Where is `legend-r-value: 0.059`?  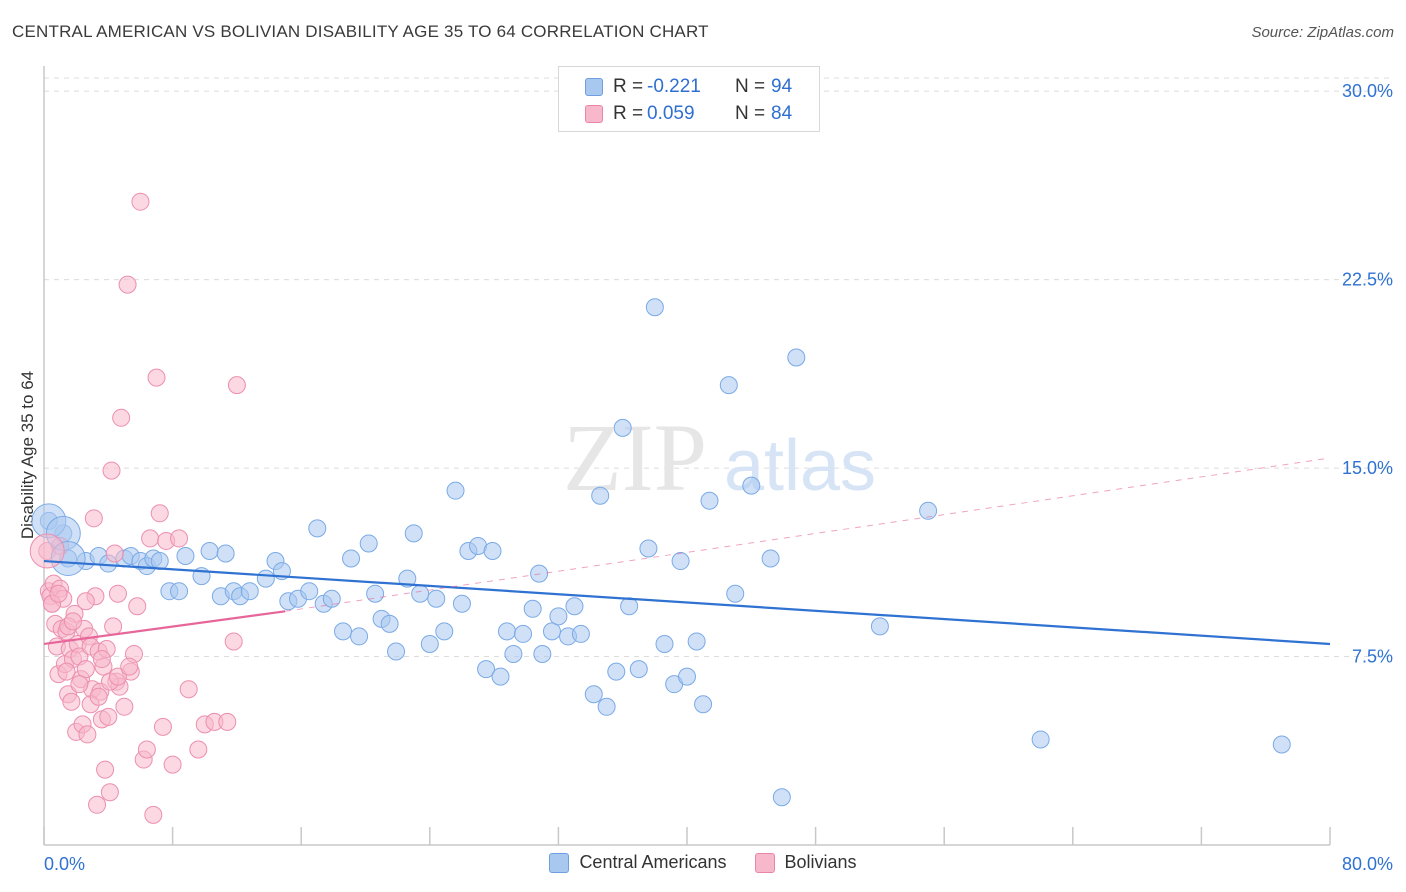
legend-r-value: 0.059 is located at coordinates (671, 113).